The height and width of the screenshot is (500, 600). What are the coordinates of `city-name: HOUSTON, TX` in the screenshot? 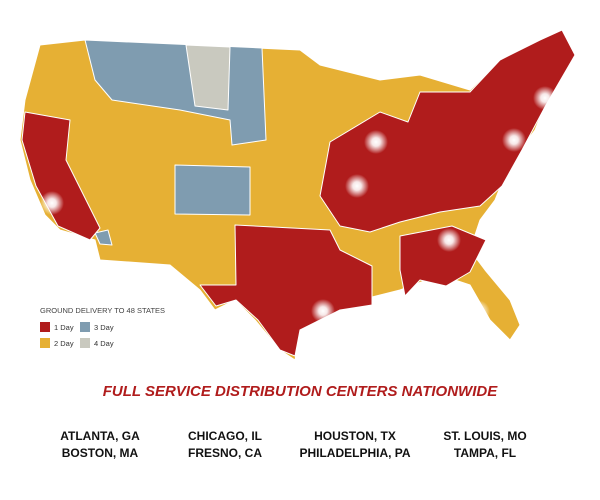 It's located at (355, 436).